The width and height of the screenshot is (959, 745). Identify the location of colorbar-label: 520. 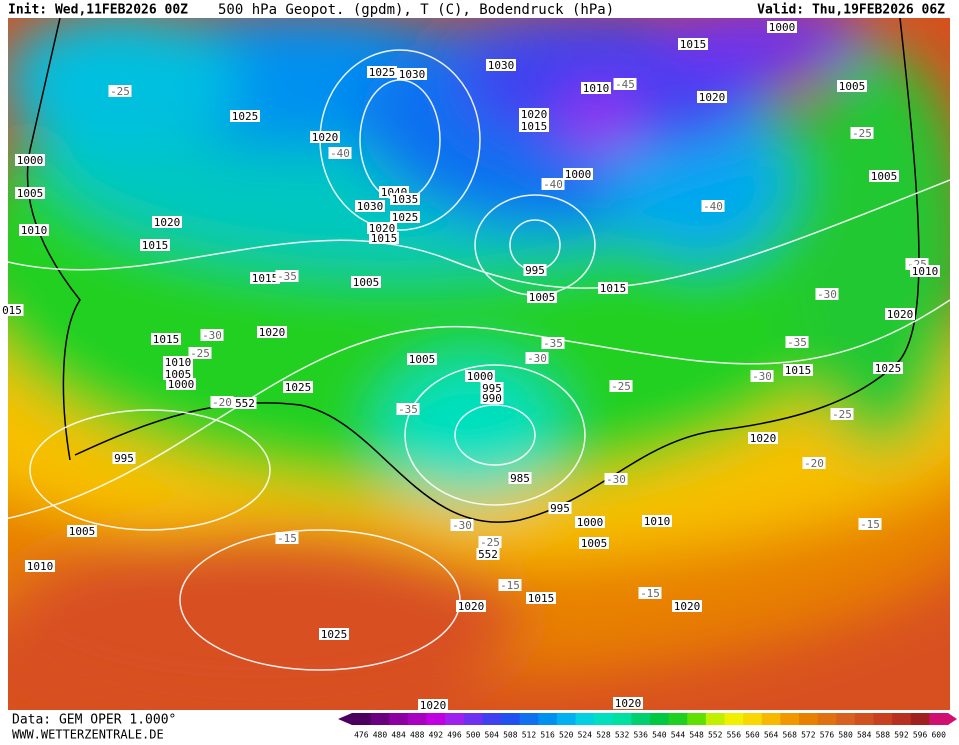
(566, 735).